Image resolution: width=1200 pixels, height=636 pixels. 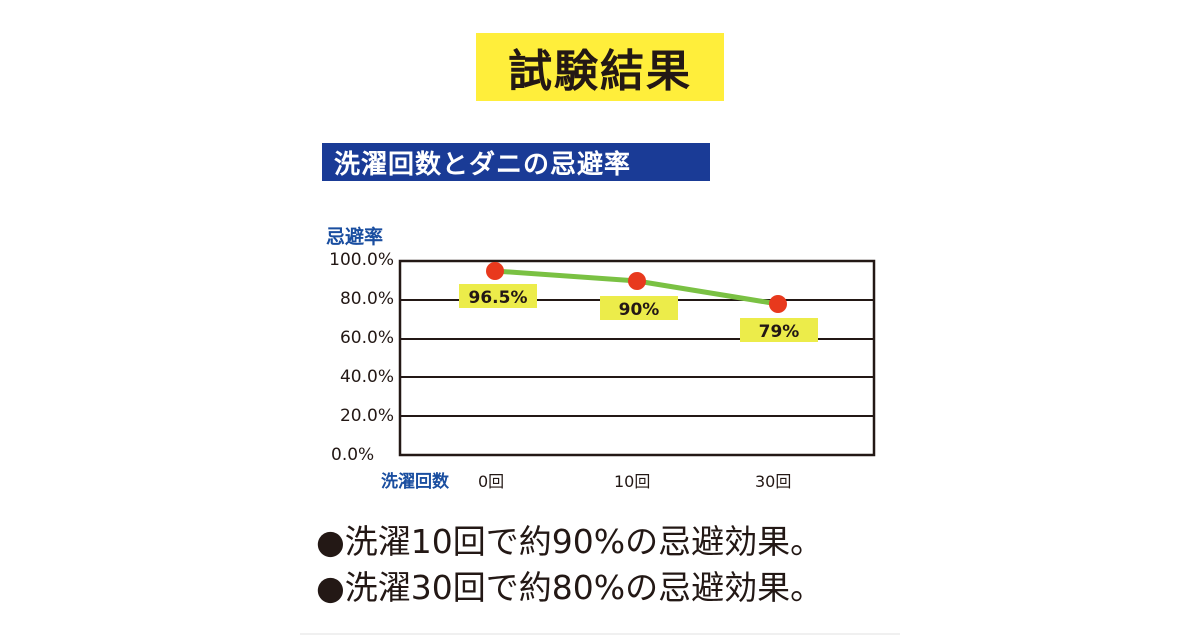 I want to click on chart-title-banner: 洗濯回数とダニの忌避率, so click(x=516, y=162).